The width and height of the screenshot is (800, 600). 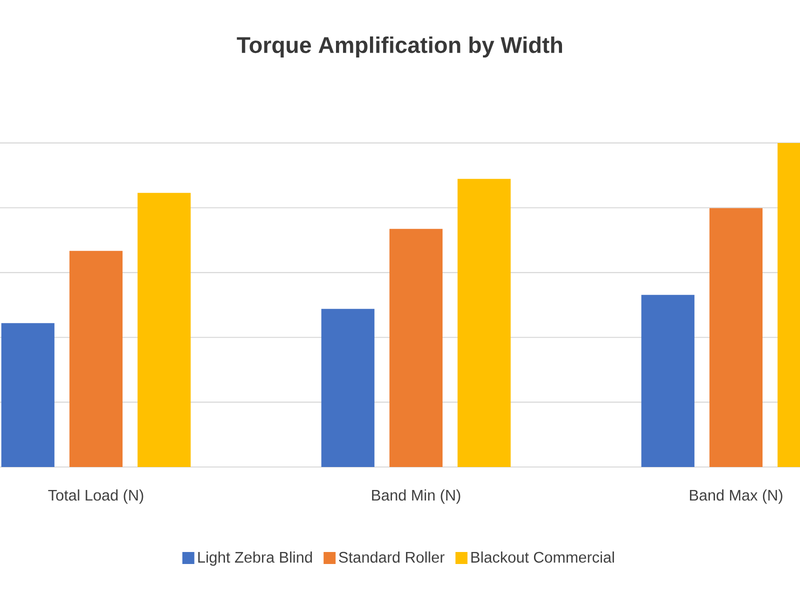 What do you see at coordinates (736, 496) in the screenshot?
I see `x-tick-label: Band Max (N)` at bounding box center [736, 496].